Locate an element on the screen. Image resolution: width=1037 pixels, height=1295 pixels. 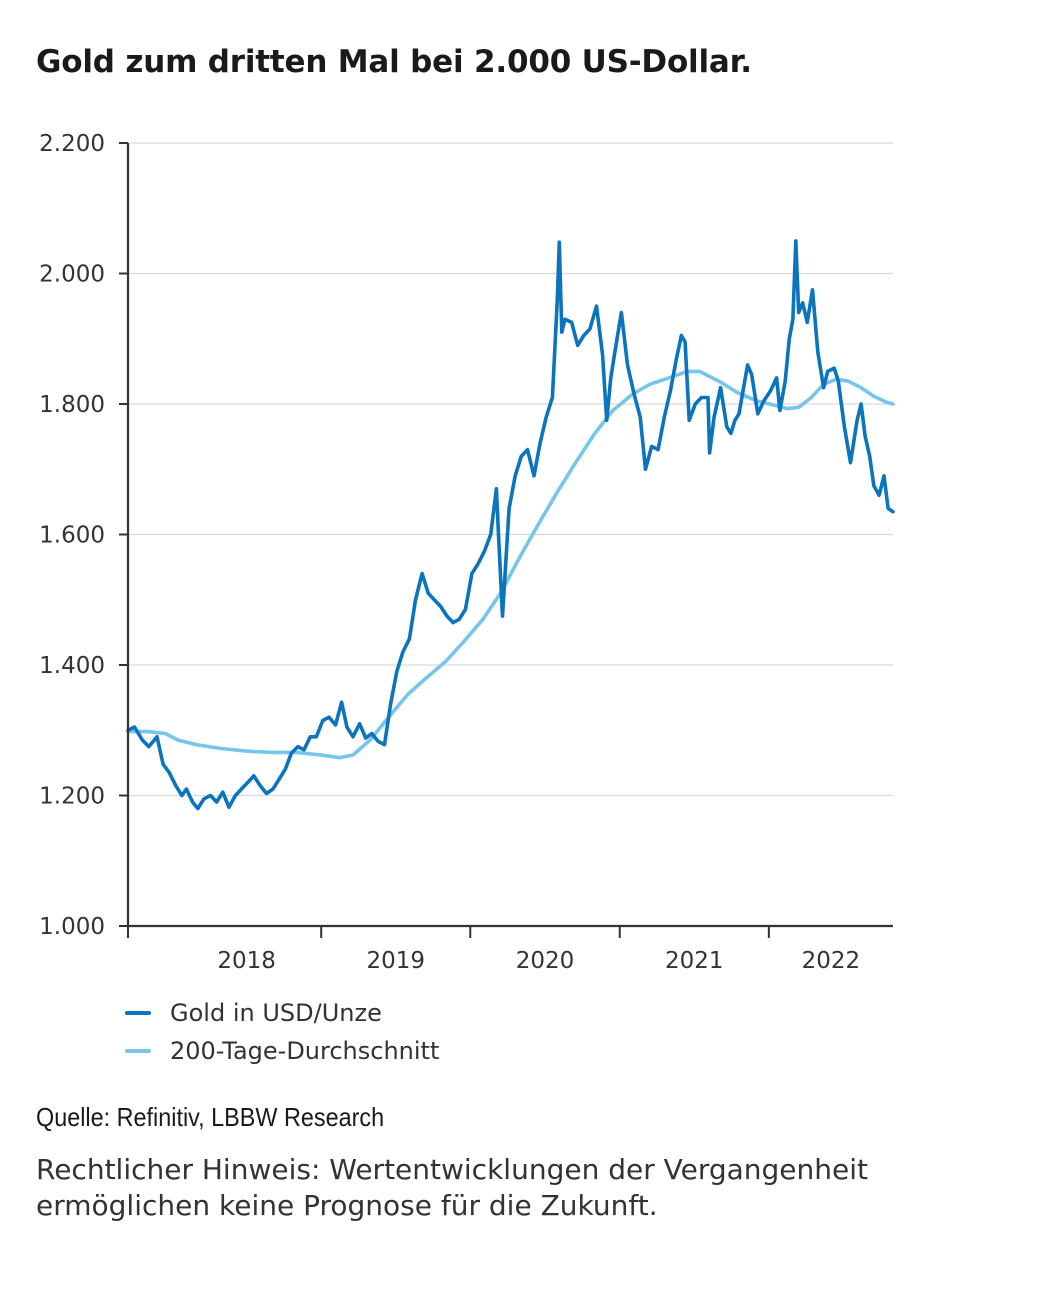
legend-item-gold: Gold in USD/Unze is located at coordinates (282, 1013).